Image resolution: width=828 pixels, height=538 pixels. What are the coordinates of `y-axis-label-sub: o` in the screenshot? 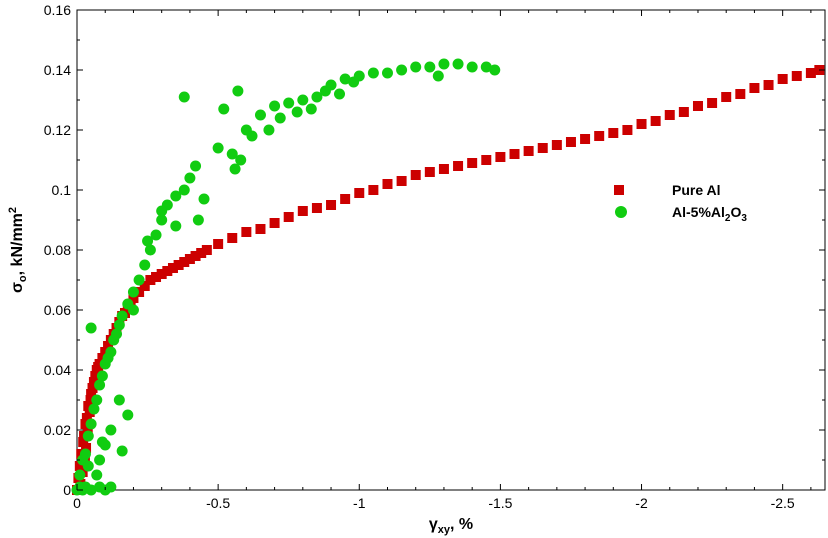 It's located at (23, 278).